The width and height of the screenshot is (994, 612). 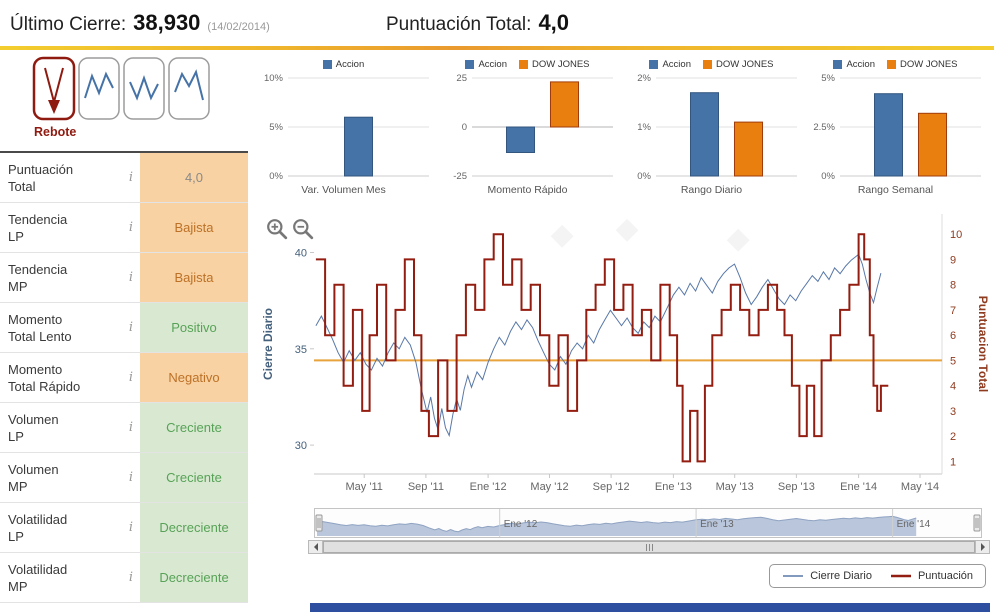 I want to click on mini-chart-svg: 0% 1% 2%, so click(x=717, y=127).